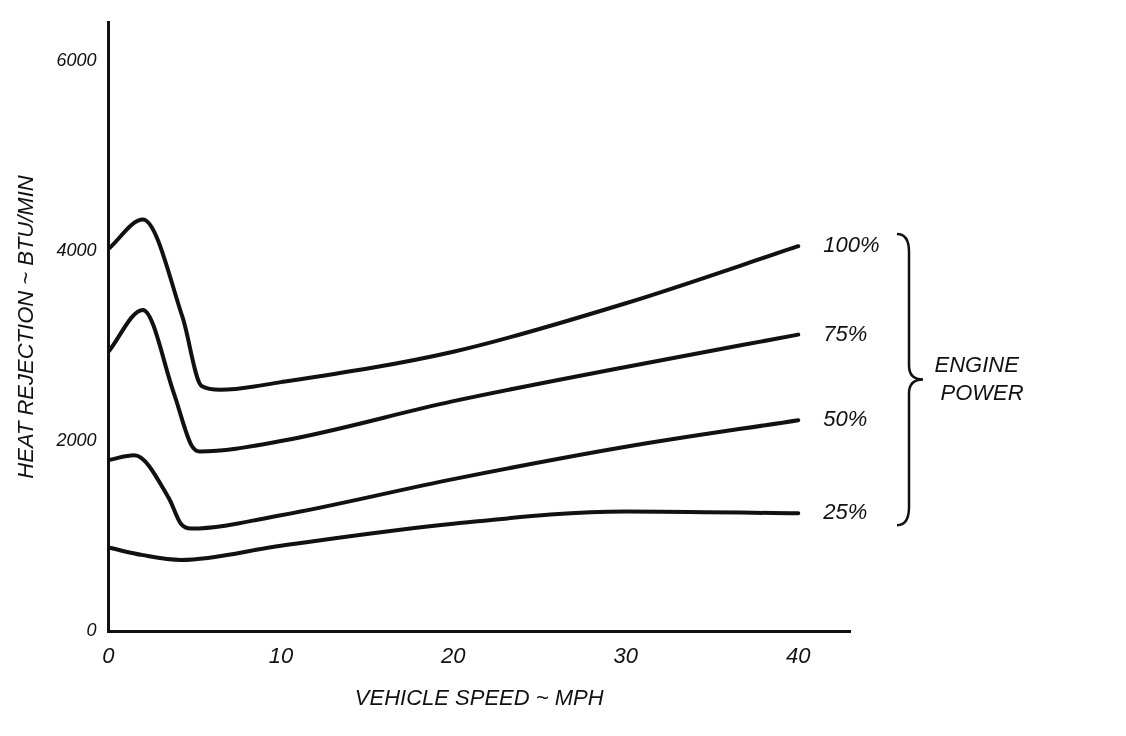  I want to click on y-tick-label: 4000, so click(76, 249).